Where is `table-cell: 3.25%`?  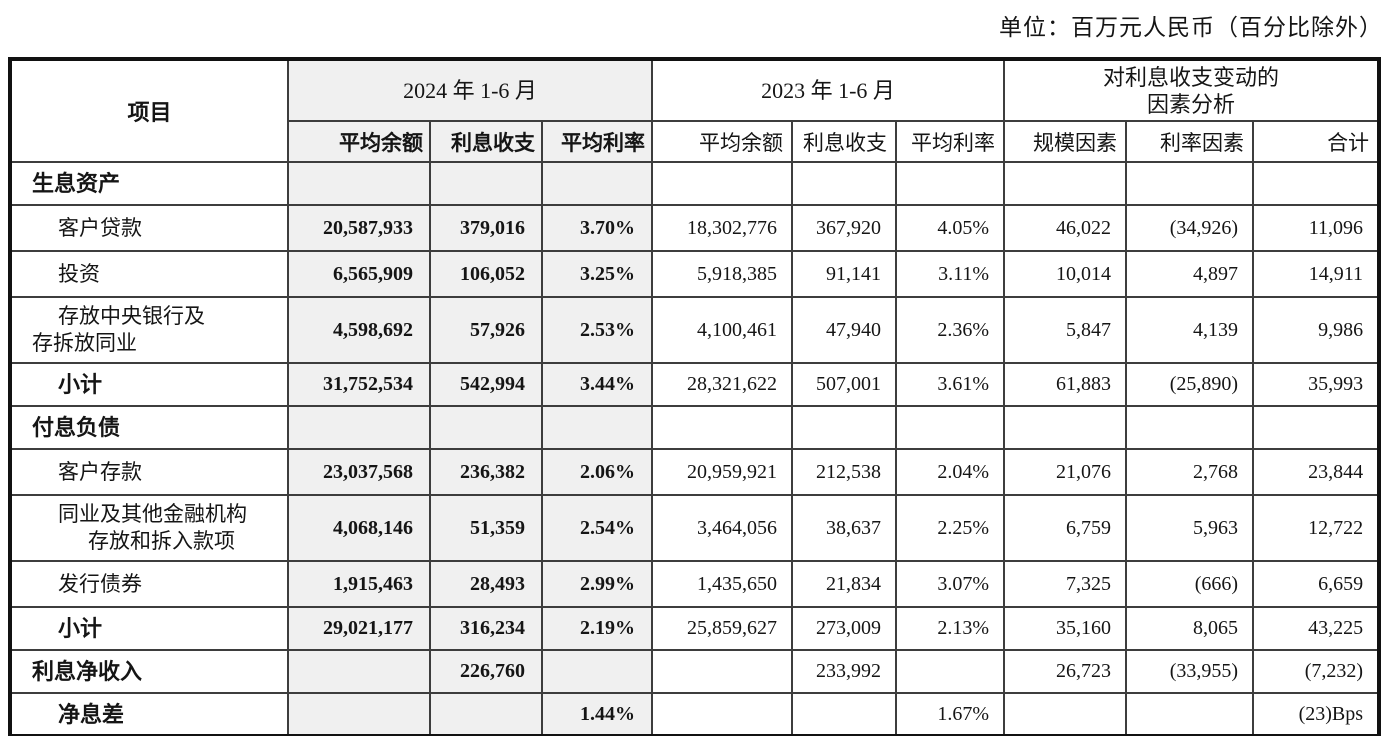 table-cell: 3.25% is located at coordinates (597, 274).